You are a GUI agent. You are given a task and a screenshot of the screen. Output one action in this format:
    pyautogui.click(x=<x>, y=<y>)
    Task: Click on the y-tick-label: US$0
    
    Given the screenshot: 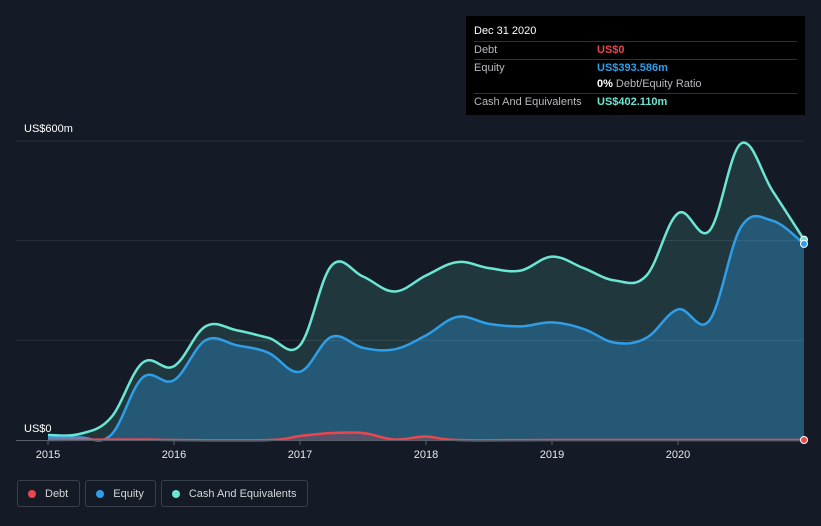 What is the action you would take?
    pyautogui.click(x=38, y=429)
    